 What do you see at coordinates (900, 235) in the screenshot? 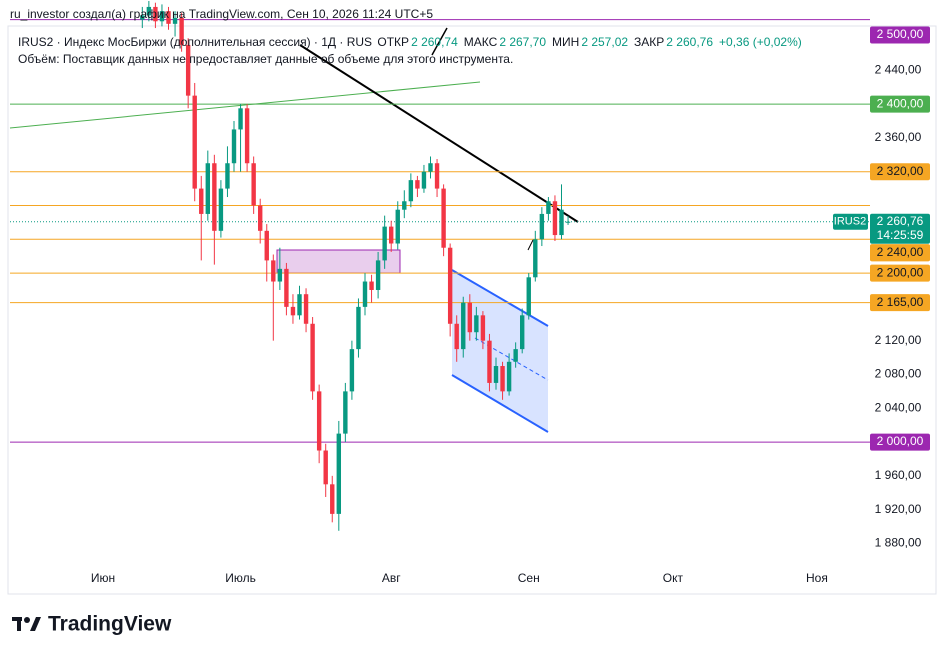
I see `countdown: 14:25:59` at bounding box center [900, 235].